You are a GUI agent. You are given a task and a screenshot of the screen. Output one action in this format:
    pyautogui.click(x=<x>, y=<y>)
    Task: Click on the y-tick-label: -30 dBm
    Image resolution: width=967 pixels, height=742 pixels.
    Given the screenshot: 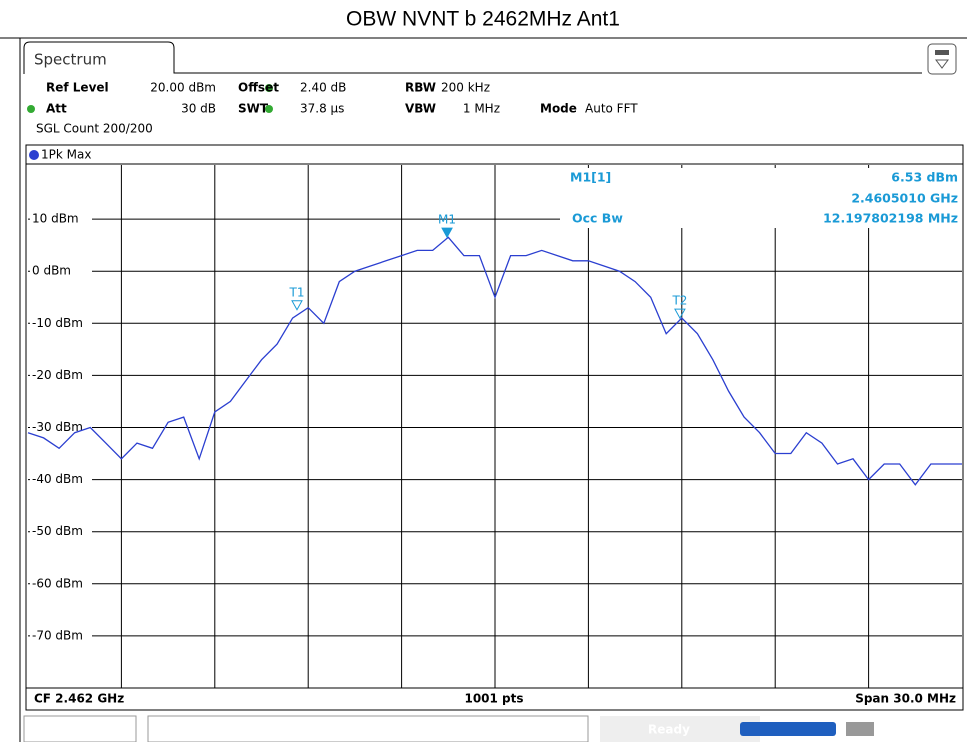 What is the action you would take?
    pyautogui.click(x=57, y=427)
    